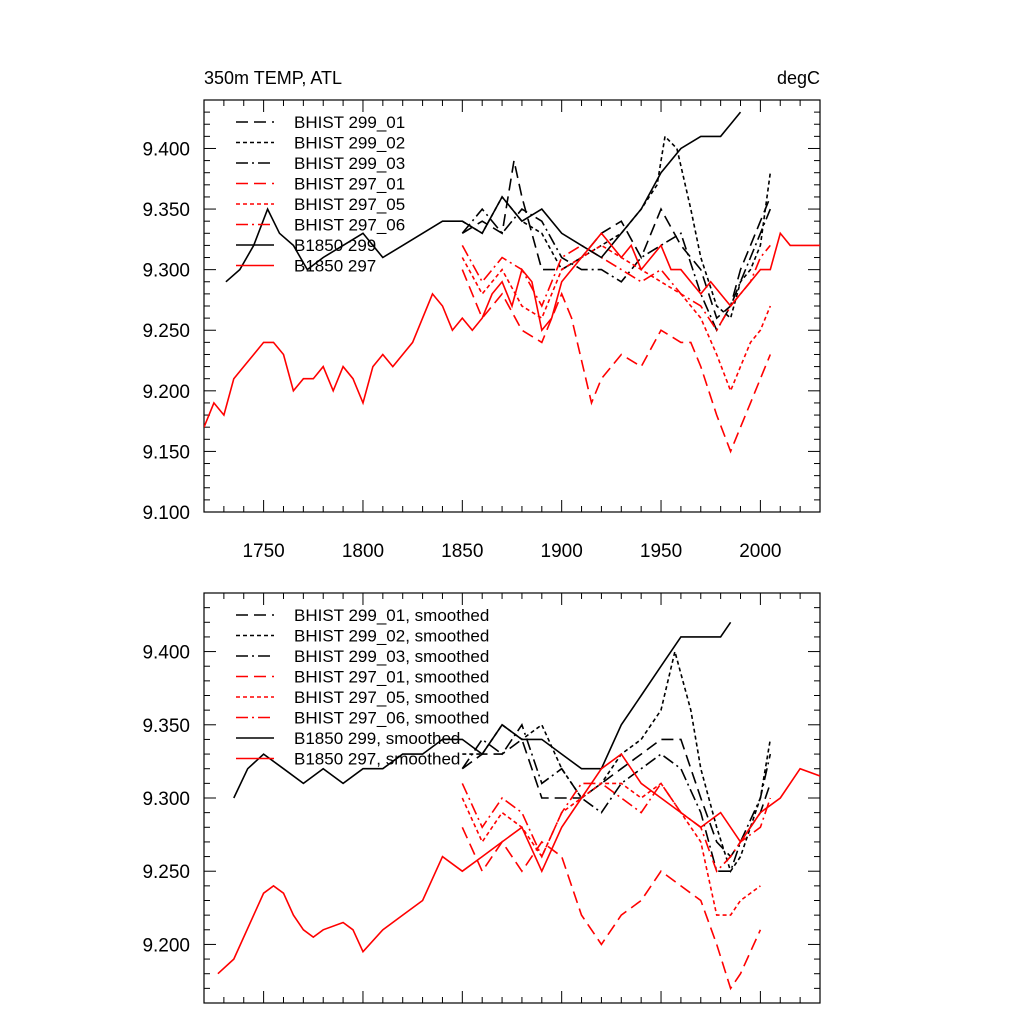  I want to click on legend-label: B1850 297, smoothed, so click(377, 759).